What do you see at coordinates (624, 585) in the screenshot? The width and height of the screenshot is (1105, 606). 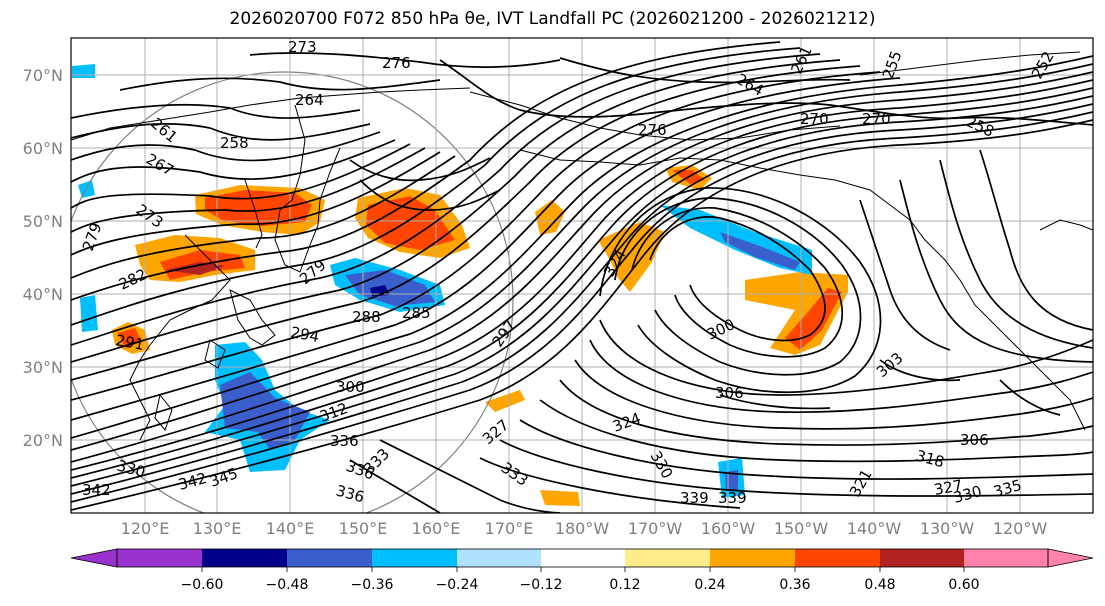 I see `colorbar-tick-label: 0.12` at bounding box center [624, 585].